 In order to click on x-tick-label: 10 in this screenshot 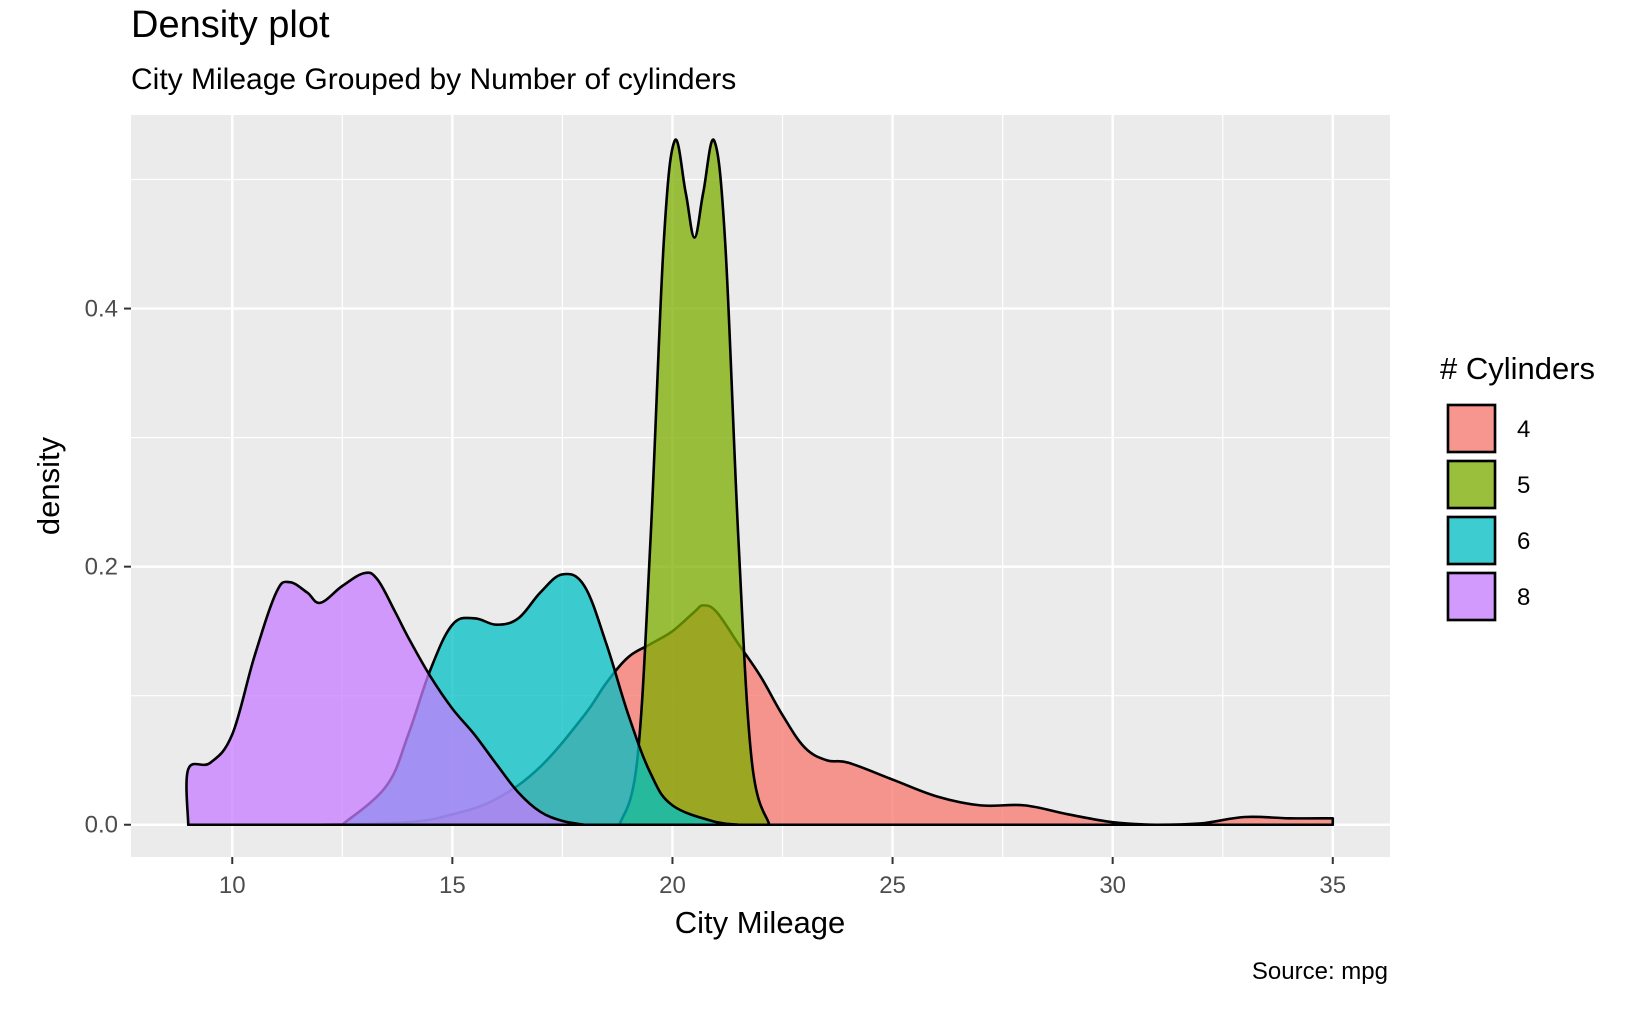, I will do `click(232, 885)`.